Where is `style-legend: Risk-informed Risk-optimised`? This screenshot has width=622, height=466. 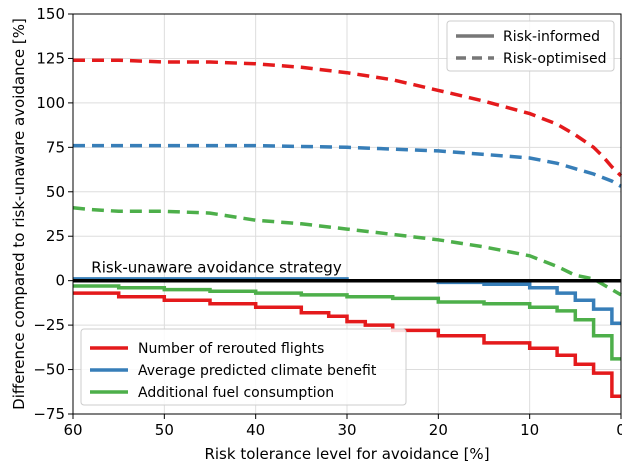 style-legend: Risk-informed Risk-optimised is located at coordinates (530, 46).